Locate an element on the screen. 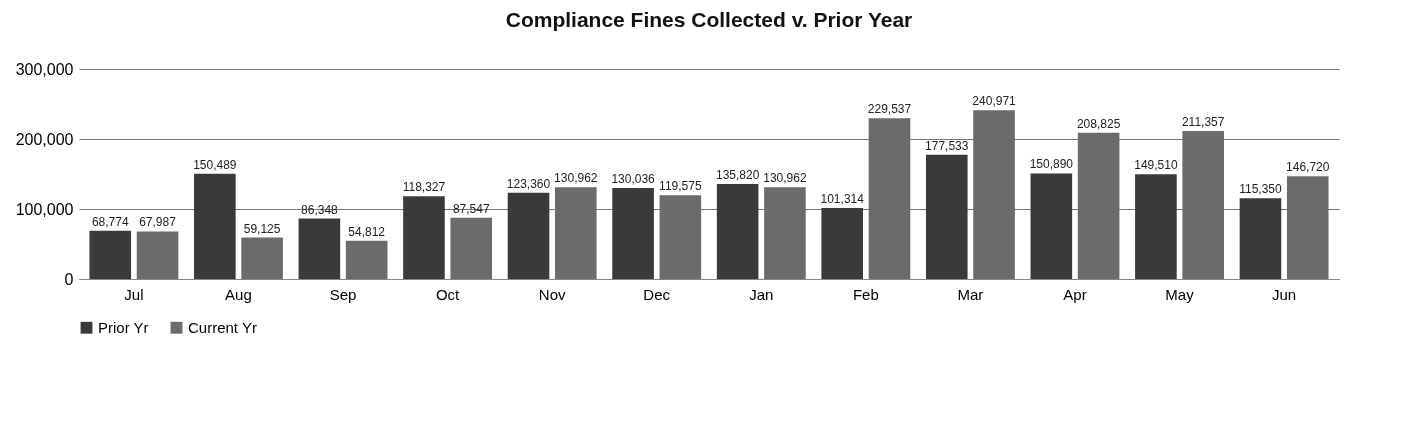  legend-label: Current Yr is located at coordinates (222, 327).